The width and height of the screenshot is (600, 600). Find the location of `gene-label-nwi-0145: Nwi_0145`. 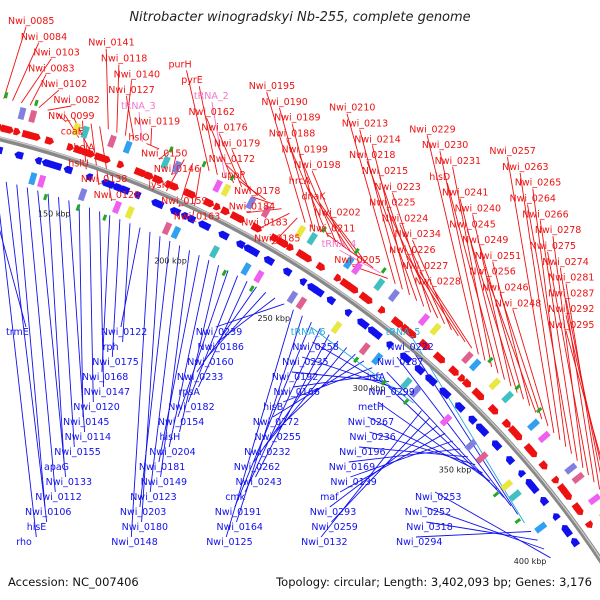

gene-label-nwi-0145: Nwi_0145 is located at coordinates (86, 422).